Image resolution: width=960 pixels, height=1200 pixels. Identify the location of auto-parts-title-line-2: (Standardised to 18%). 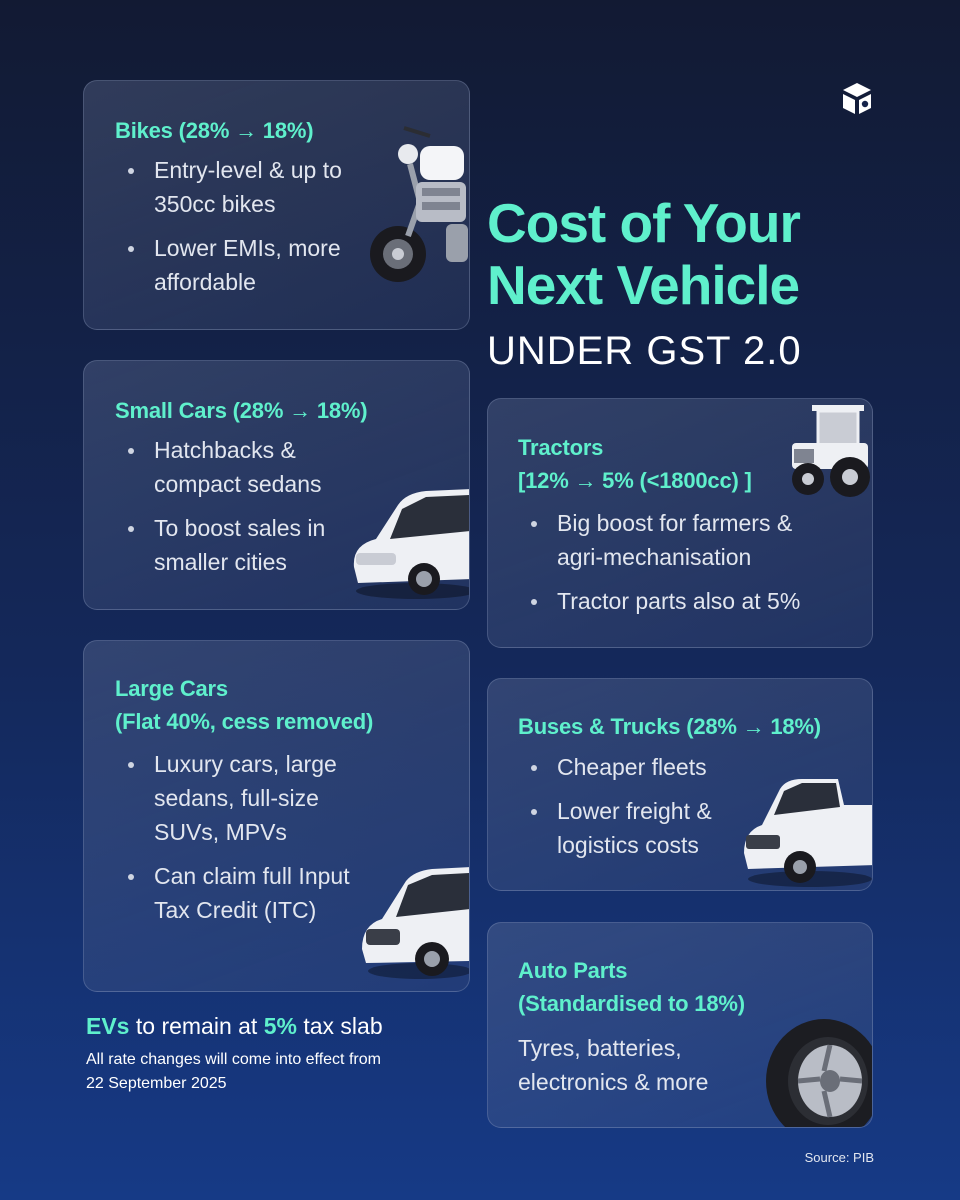
(631, 1003).